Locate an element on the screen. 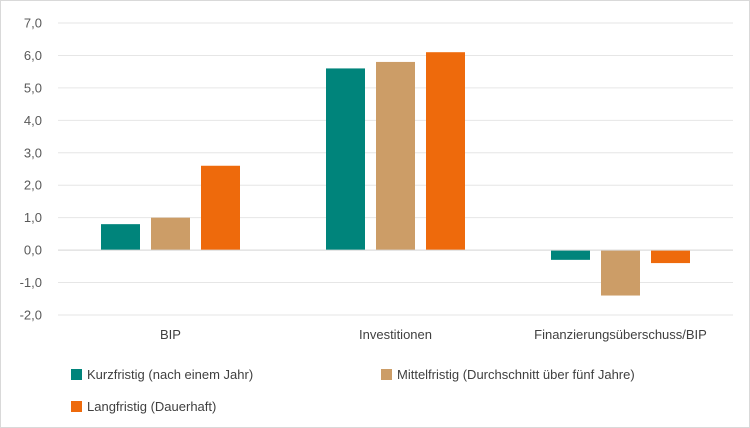 The width and height of the screenshot is (750, 428). y-tick-label: 3,0 is located at coordinates (33, 152).